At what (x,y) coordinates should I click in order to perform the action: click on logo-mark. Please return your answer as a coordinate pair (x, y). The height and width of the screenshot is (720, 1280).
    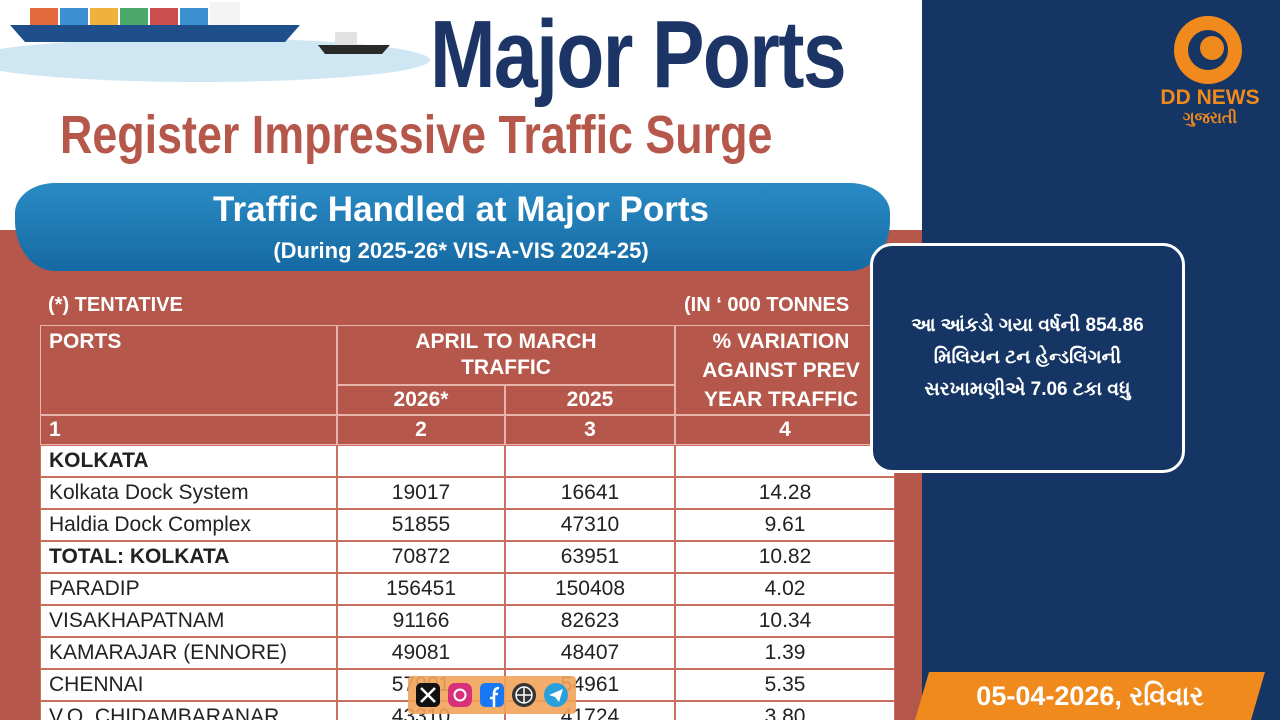
    Looking at the image, I should click on (1208, 50).